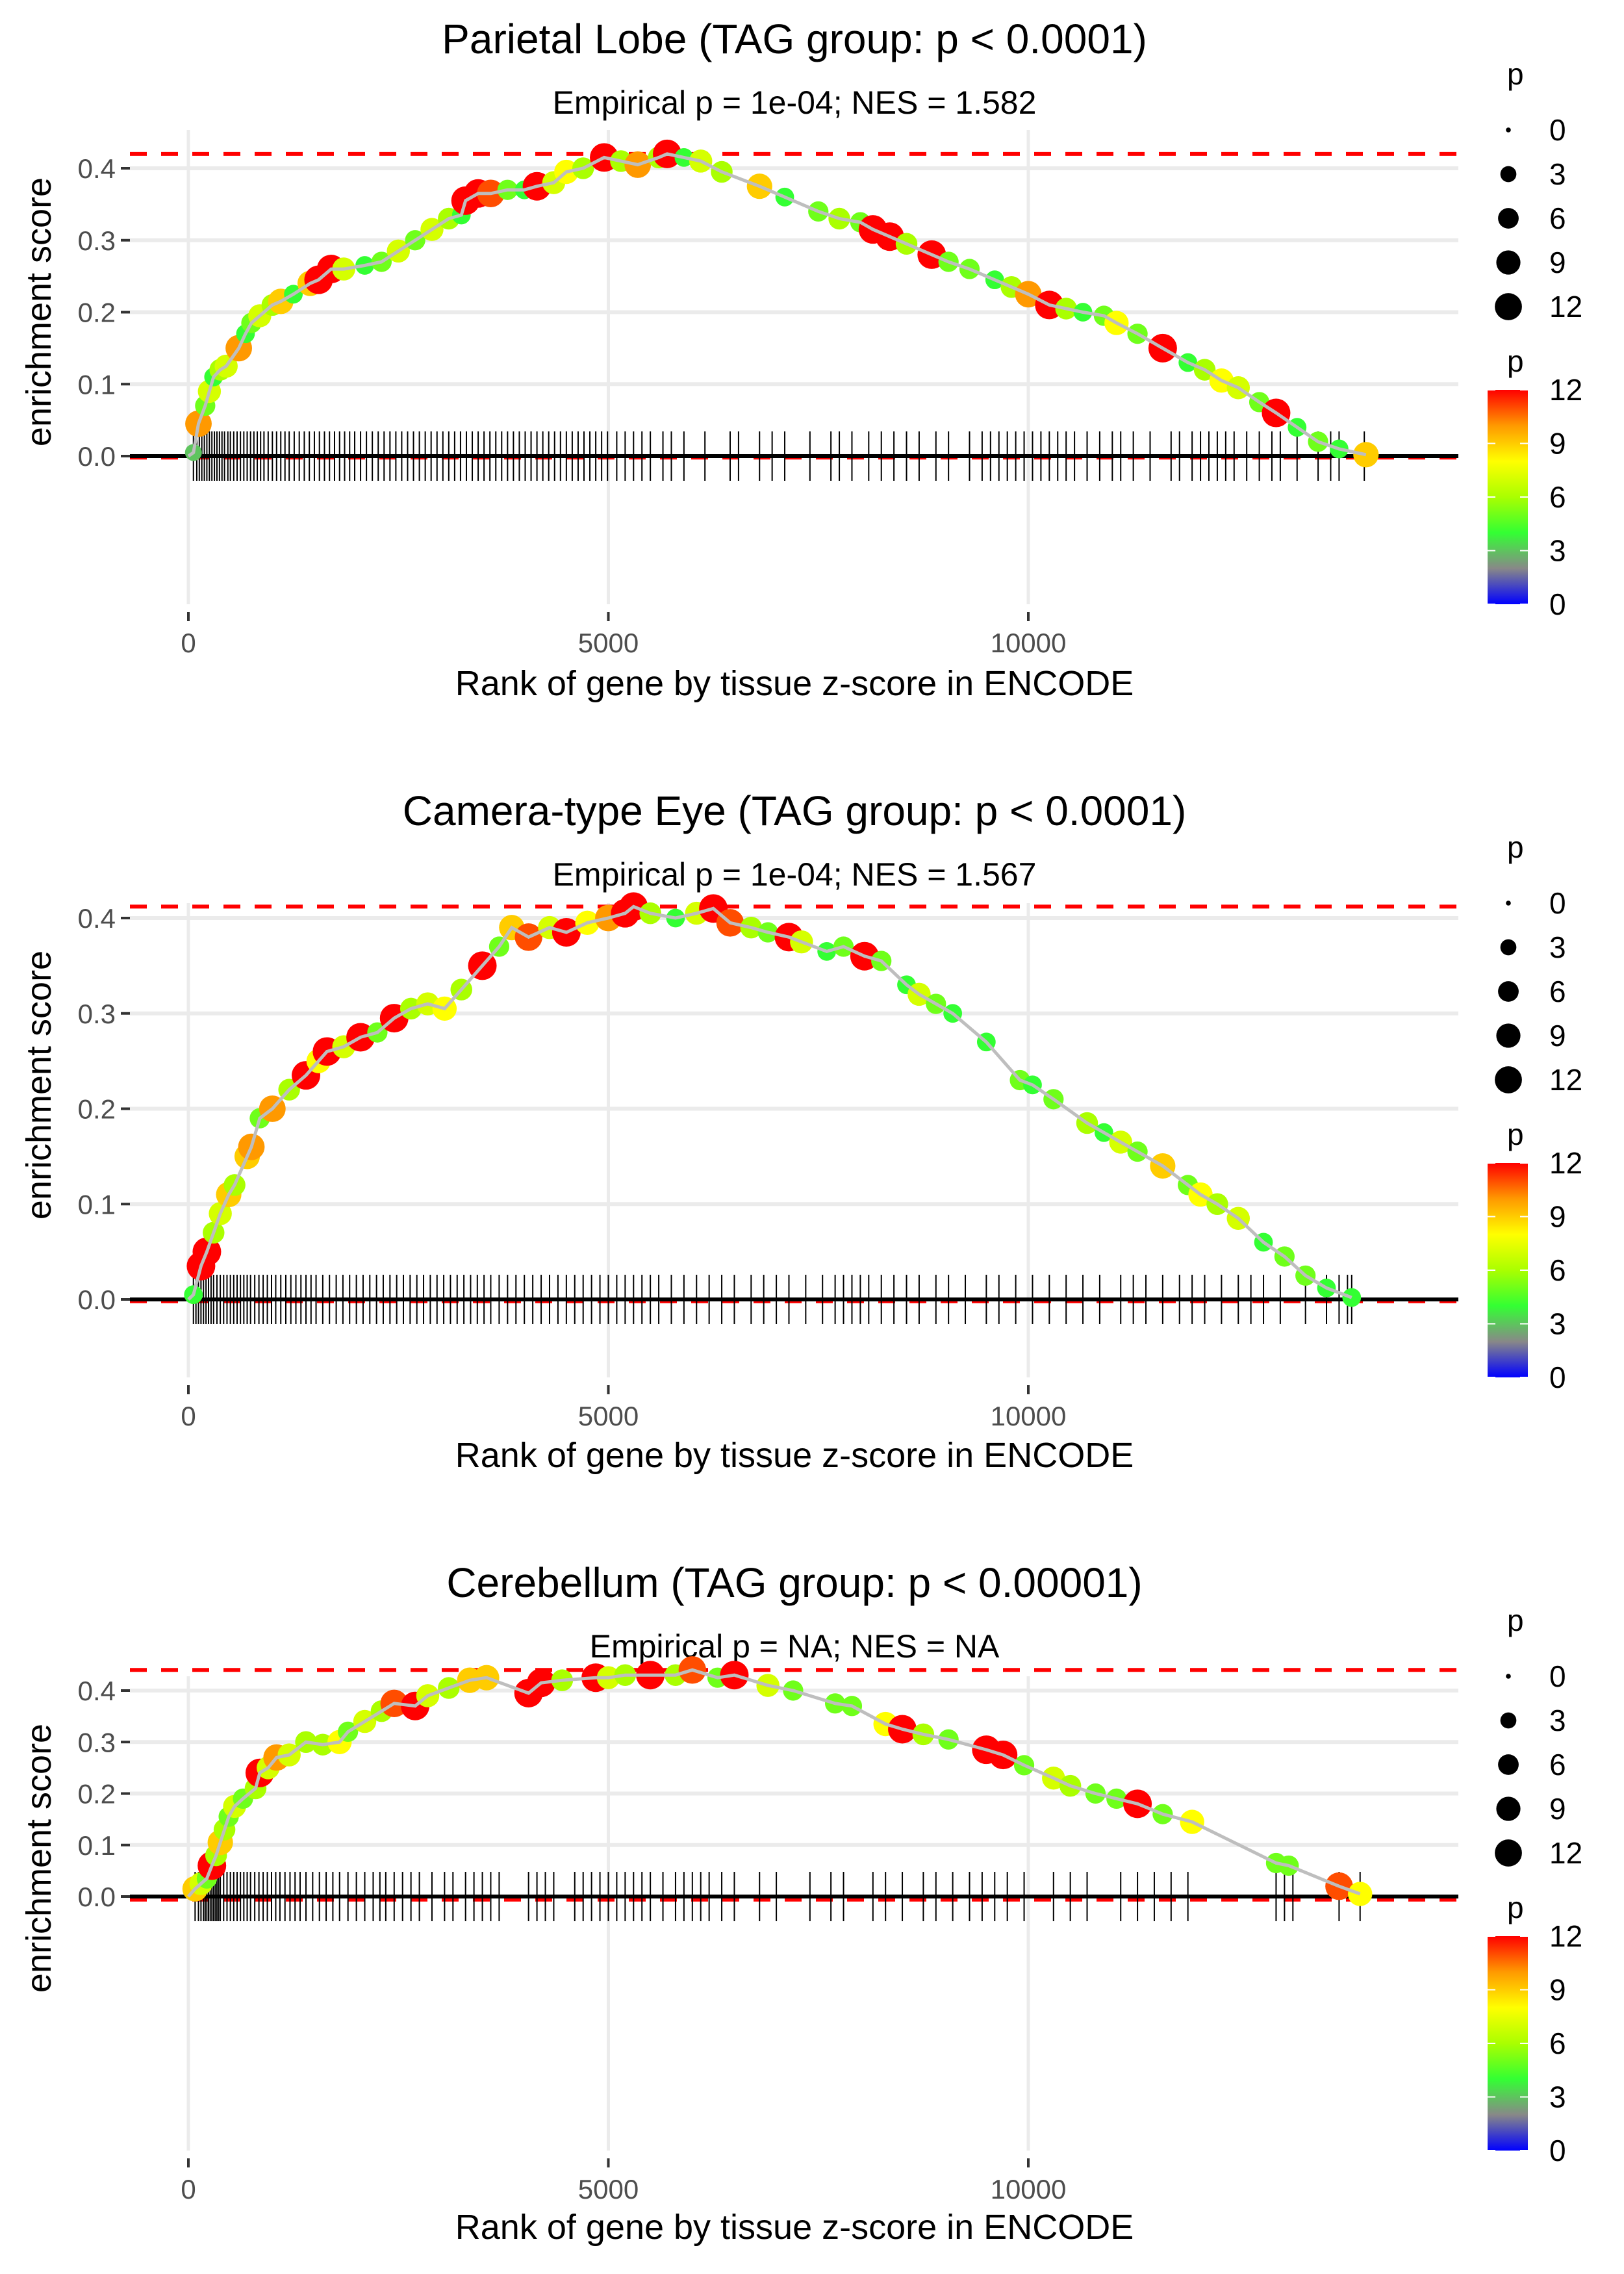  Describe the element at coordinates (795, 102) in the screenshot. I see `panel-subtitle: Empirical p = 1e-04; NES = 1.582` at that location.